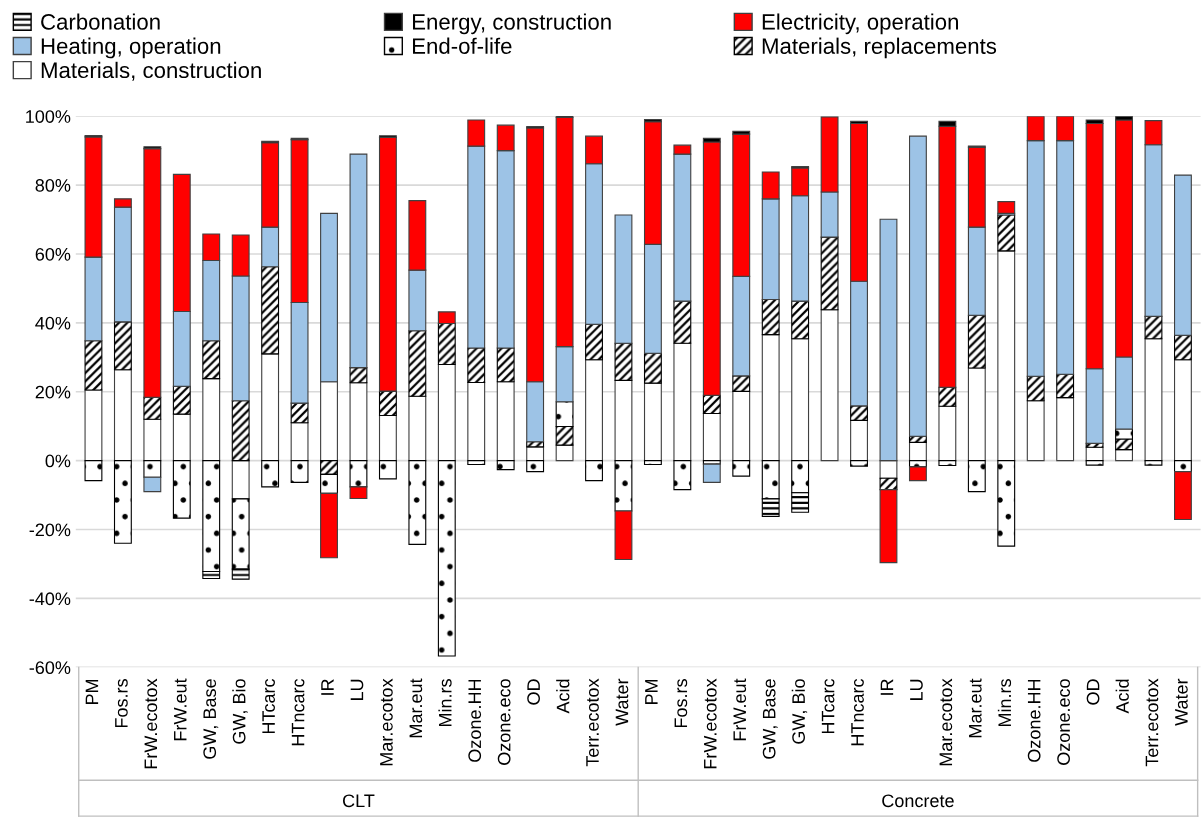 The height and width of the screenshot is (830, 1203). Describe the element at coordinates (53, 323) in the screenshot. I see `y-tick-label: 40%` at that location.